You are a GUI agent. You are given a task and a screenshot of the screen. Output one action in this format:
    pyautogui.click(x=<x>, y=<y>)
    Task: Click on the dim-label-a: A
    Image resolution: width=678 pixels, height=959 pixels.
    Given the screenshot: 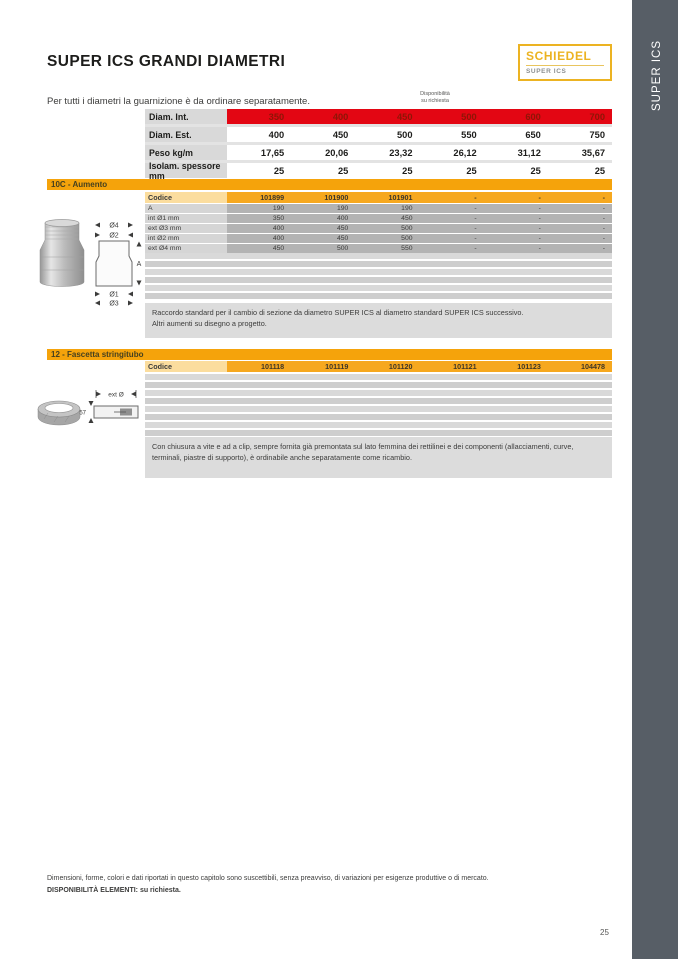 What is the action you would take?
    pyautogui.click(x=139, y=264)
    